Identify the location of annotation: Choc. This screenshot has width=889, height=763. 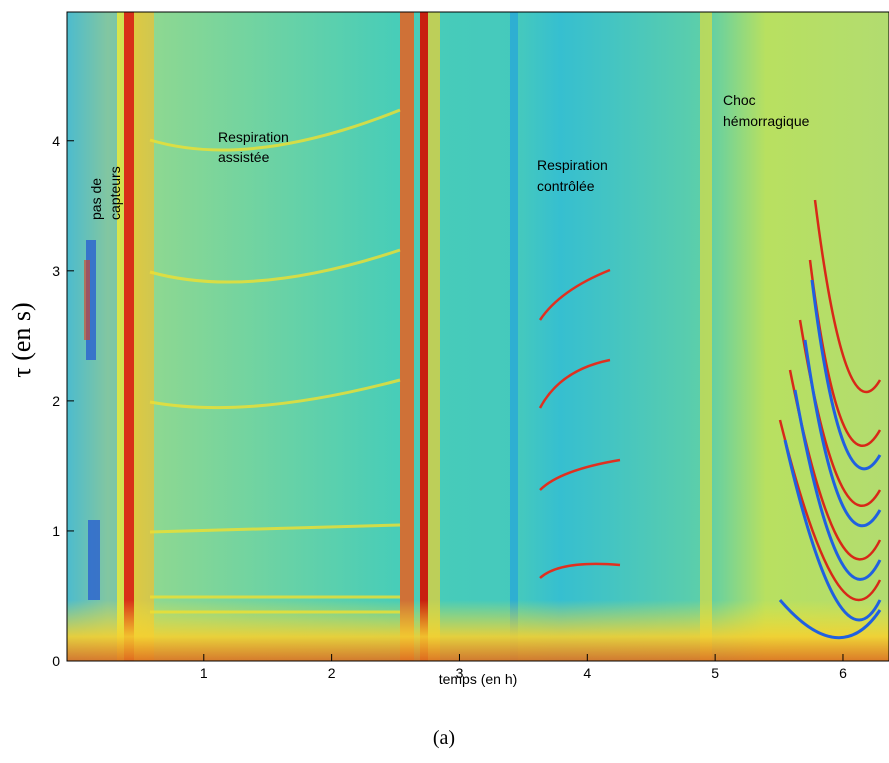
(739, 100).